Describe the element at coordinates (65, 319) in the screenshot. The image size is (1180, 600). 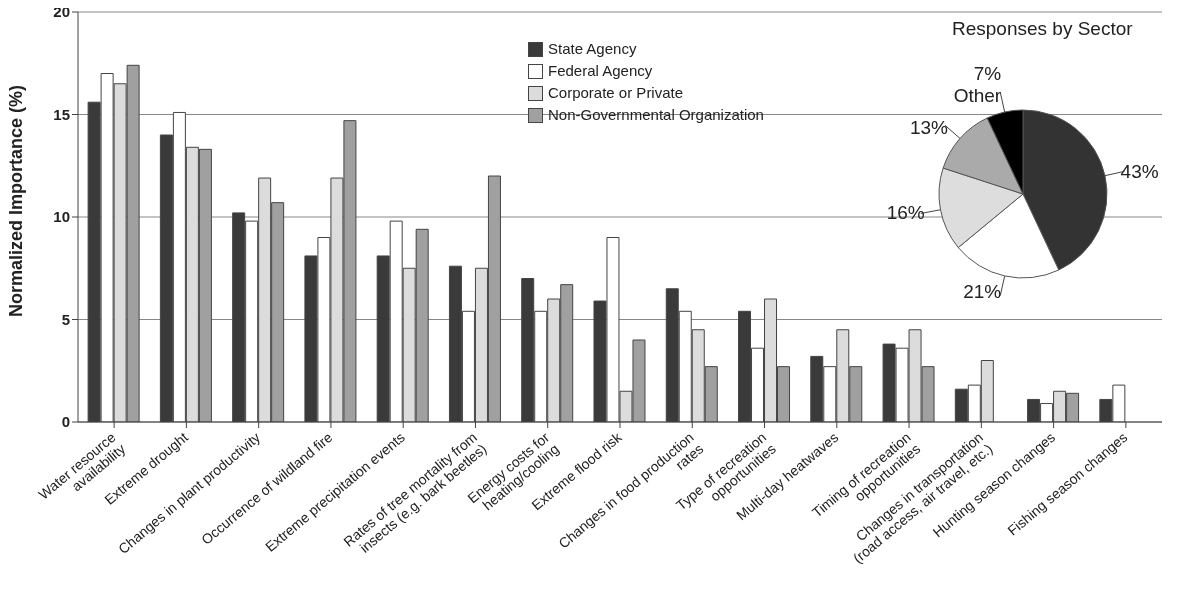
I see `y-tick-label: 5` at that location.